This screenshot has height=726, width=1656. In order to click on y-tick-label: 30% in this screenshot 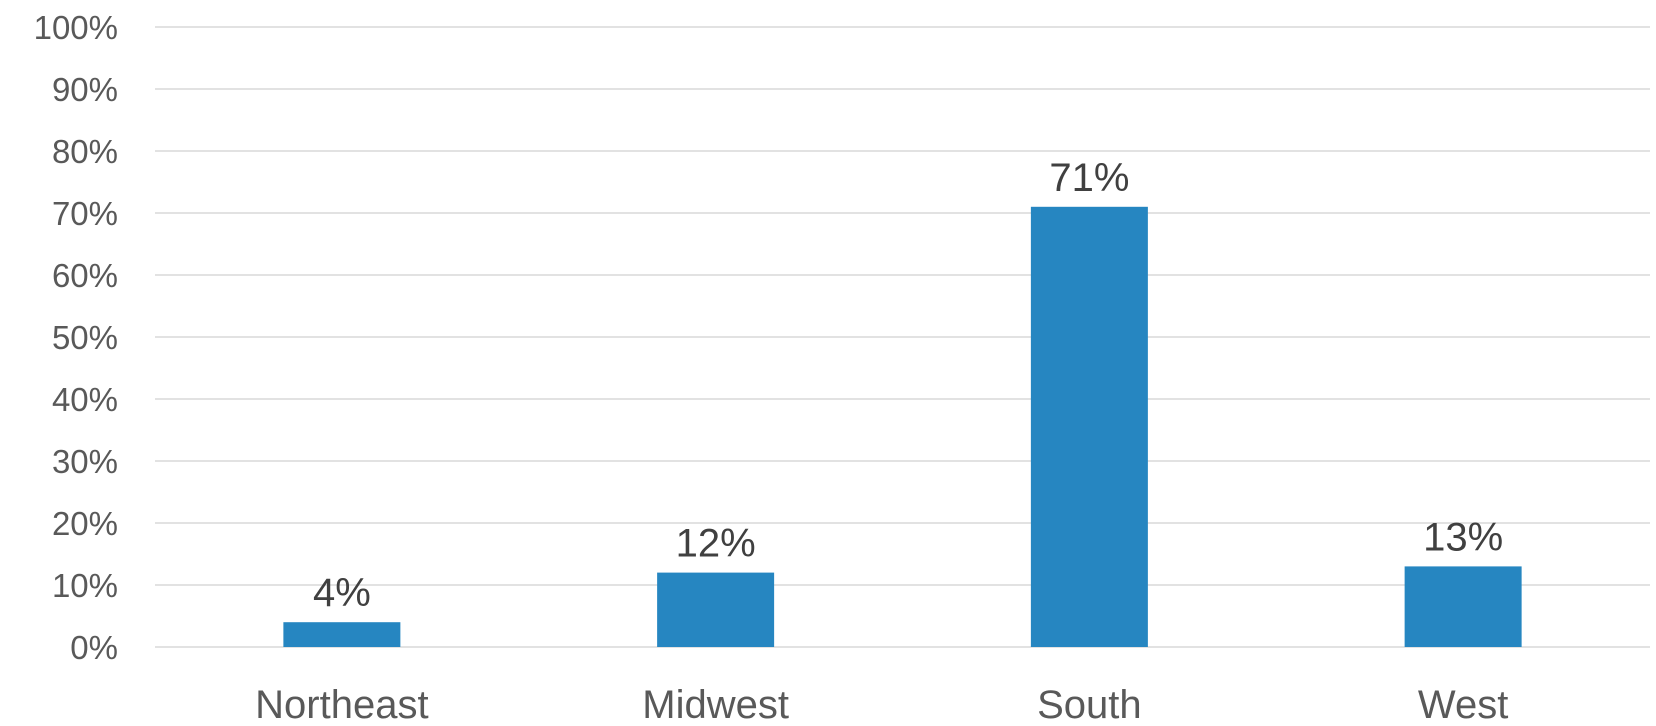, I will do `click(85, 461)`.